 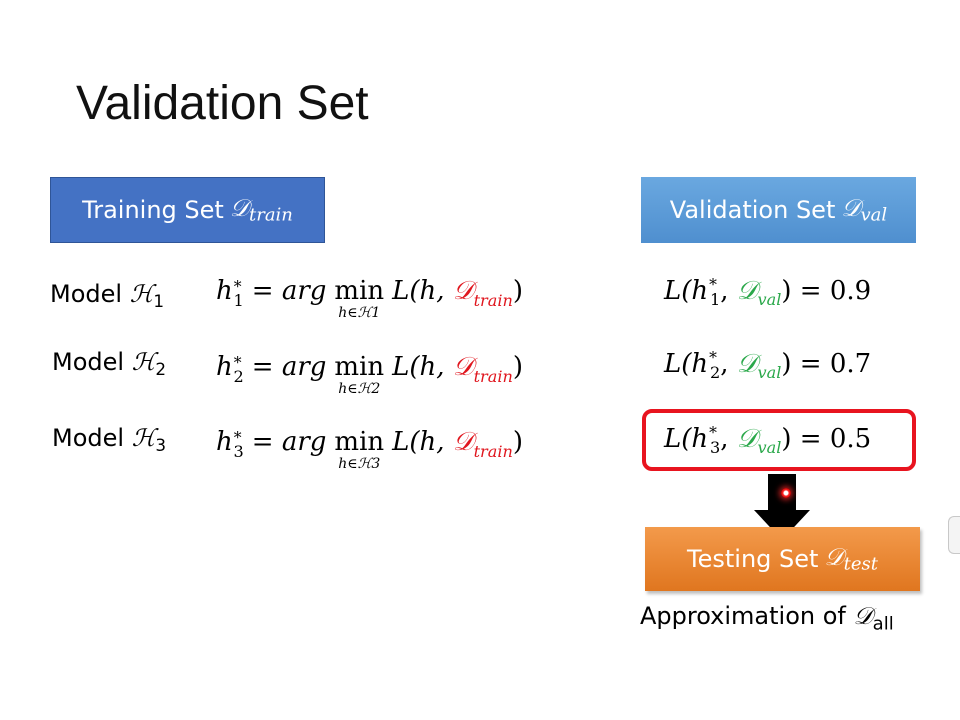 What do you see at coordinates (850, 439) in the screenshot?
I see `val-loss-value-3: 0.5` at bounding box center [850, 439].